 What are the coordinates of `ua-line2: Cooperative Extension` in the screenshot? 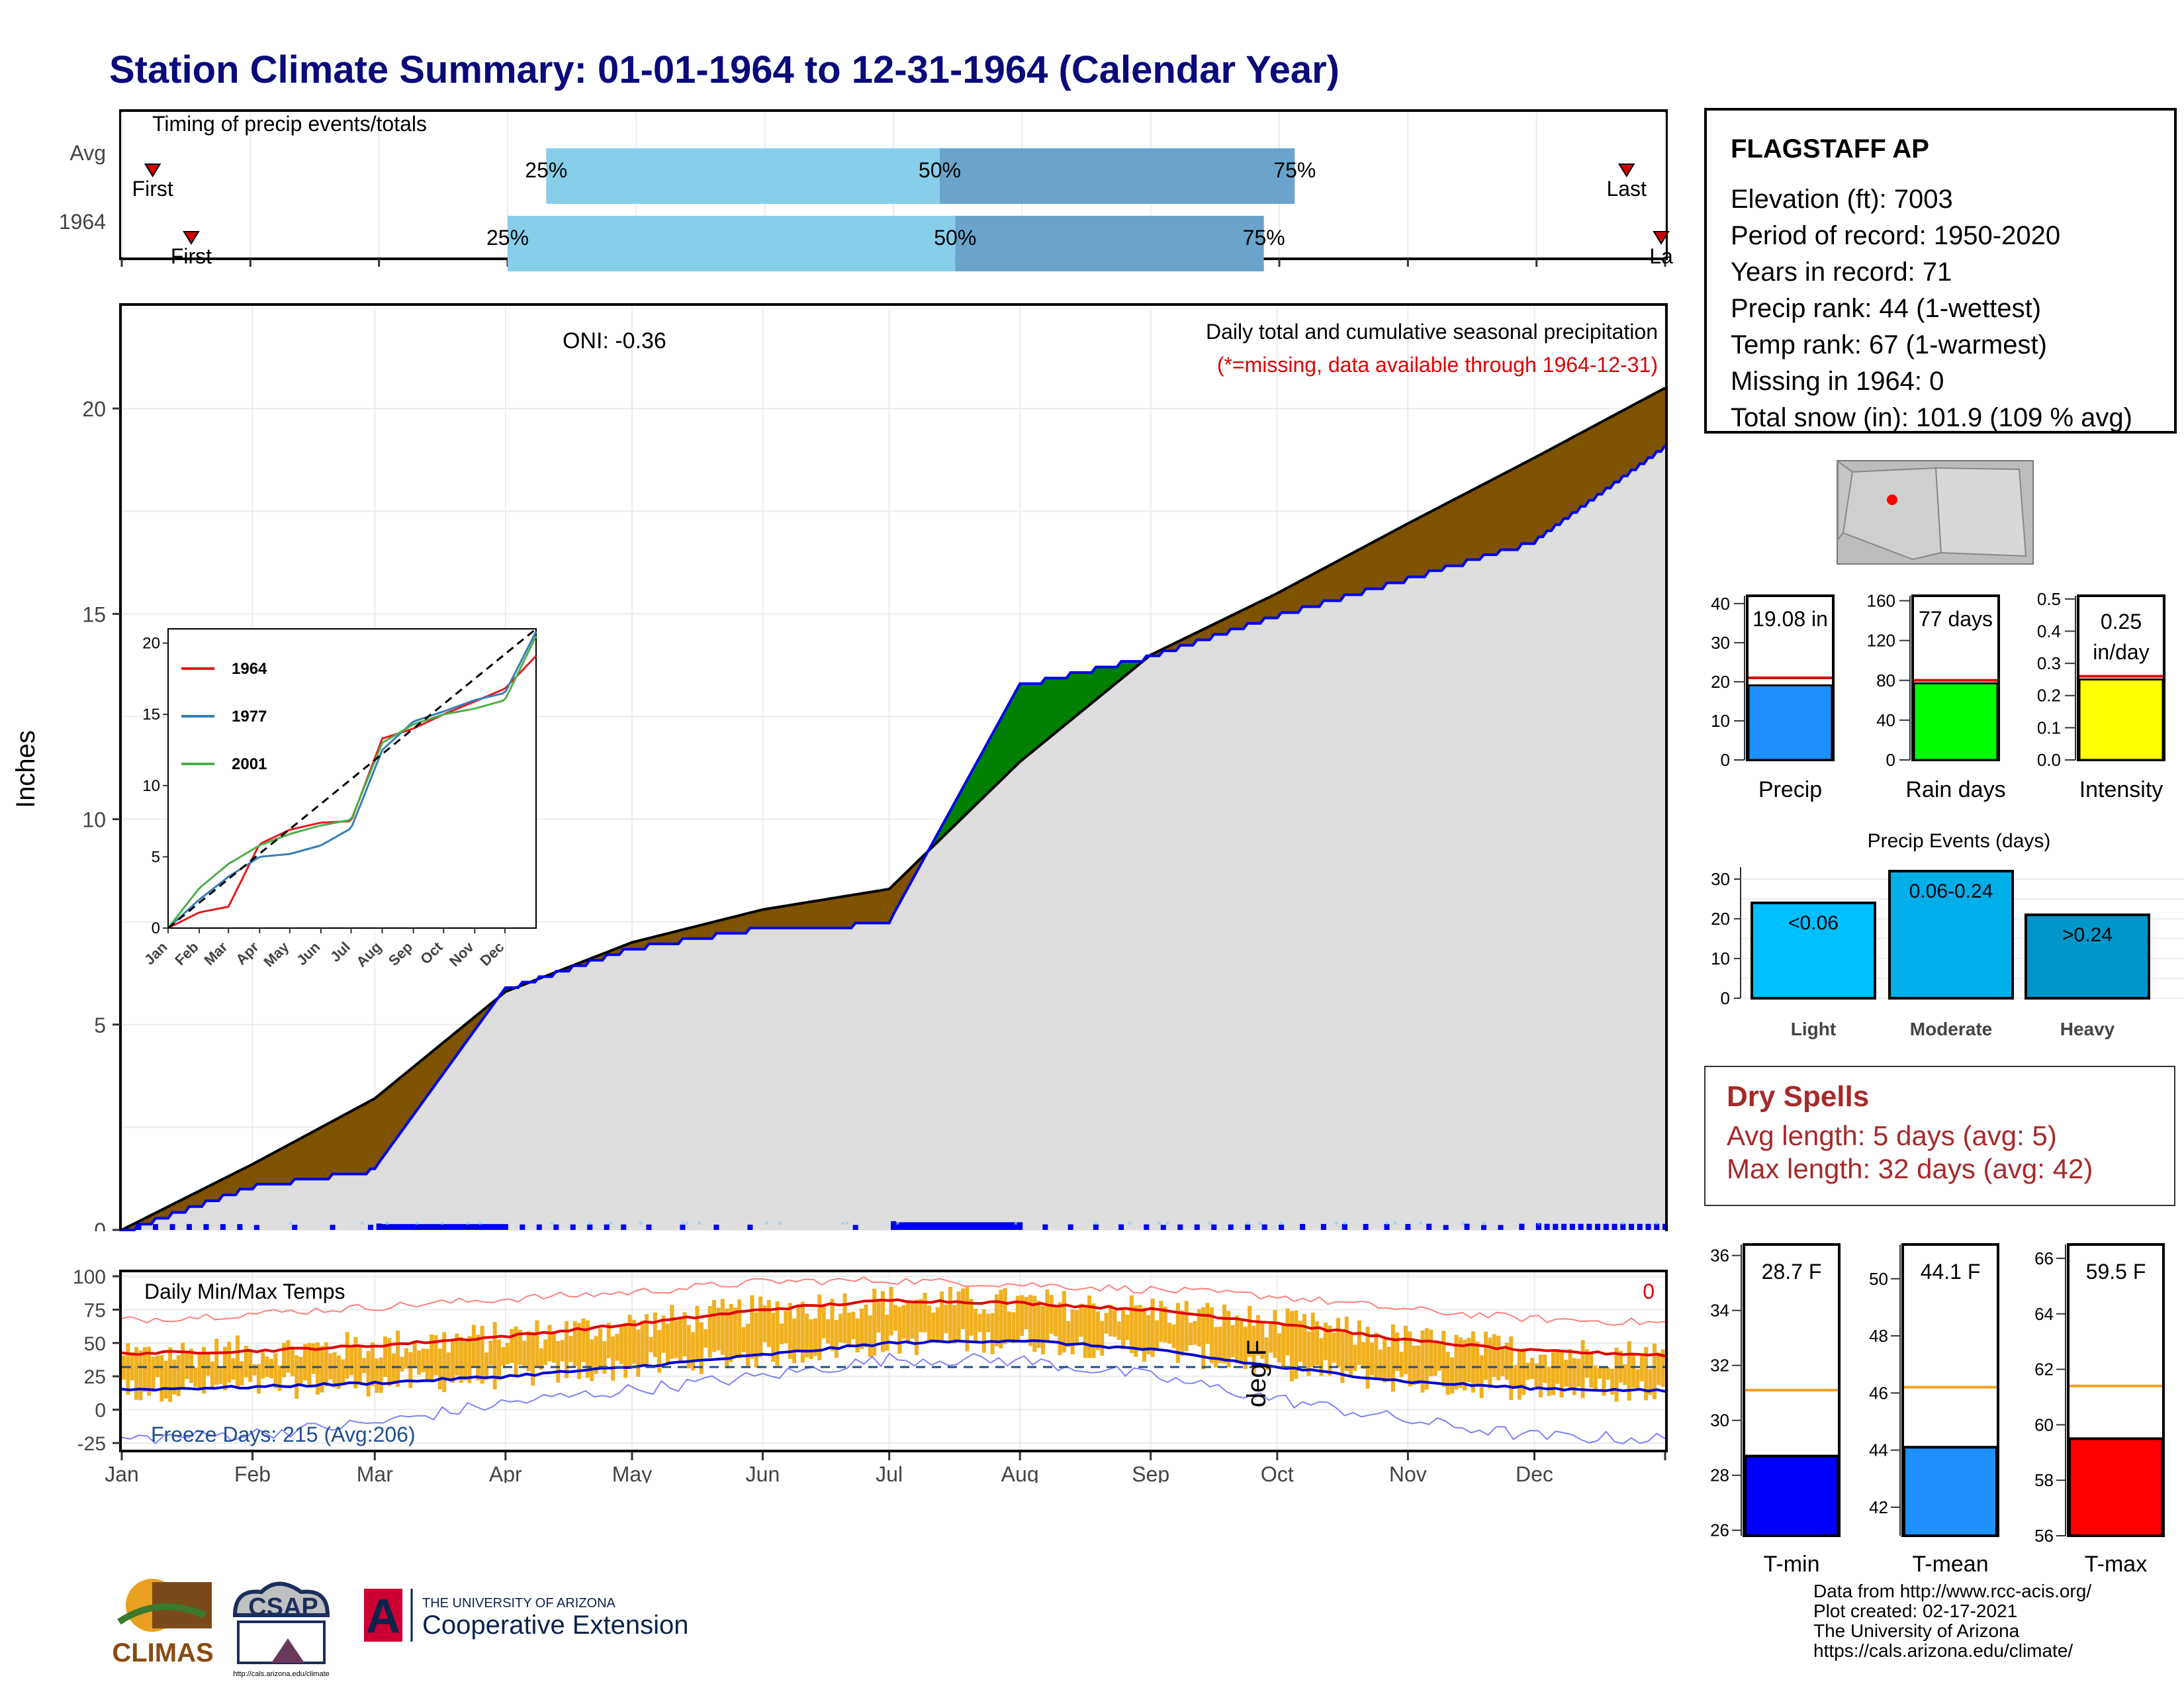 It's located at (555, 1625).